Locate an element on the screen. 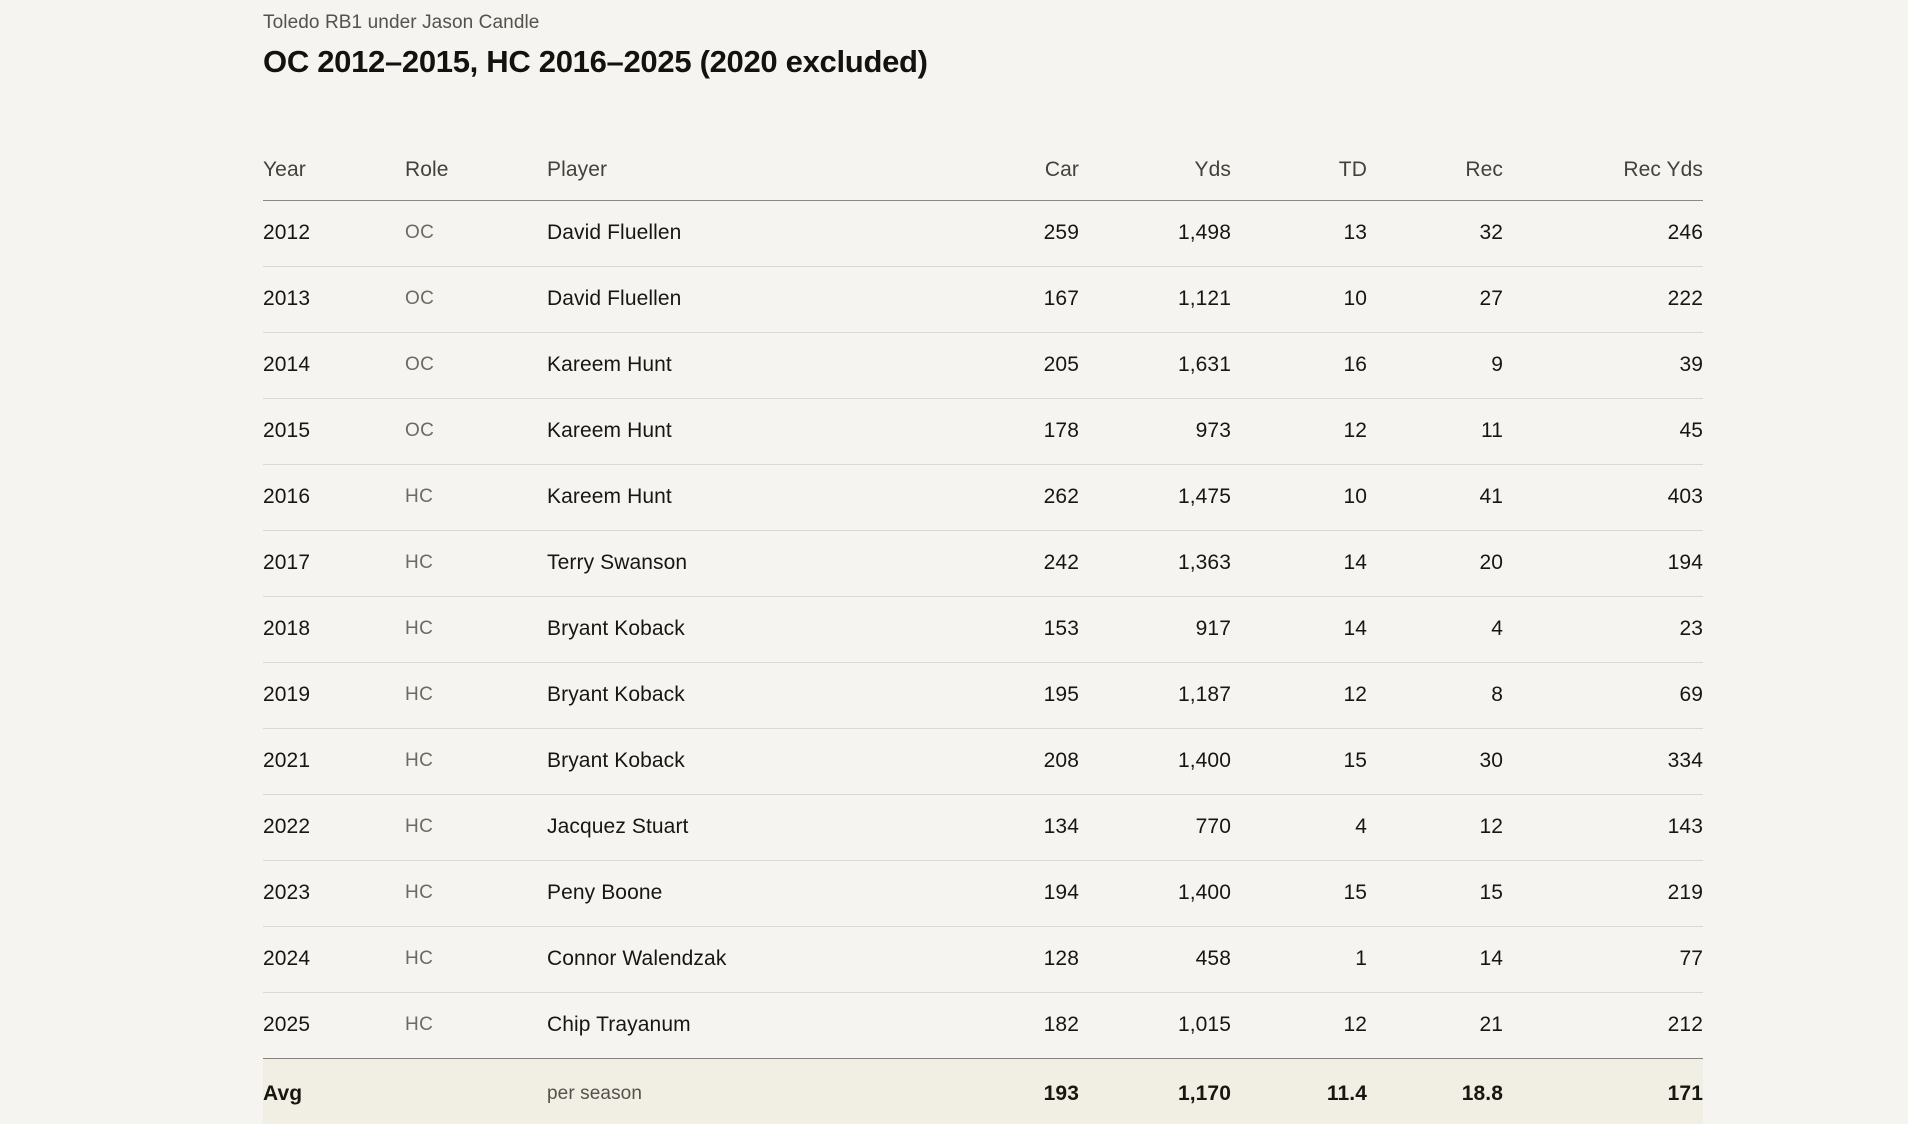  column-header-rec: Rec is located at coordinates (1435, 163).